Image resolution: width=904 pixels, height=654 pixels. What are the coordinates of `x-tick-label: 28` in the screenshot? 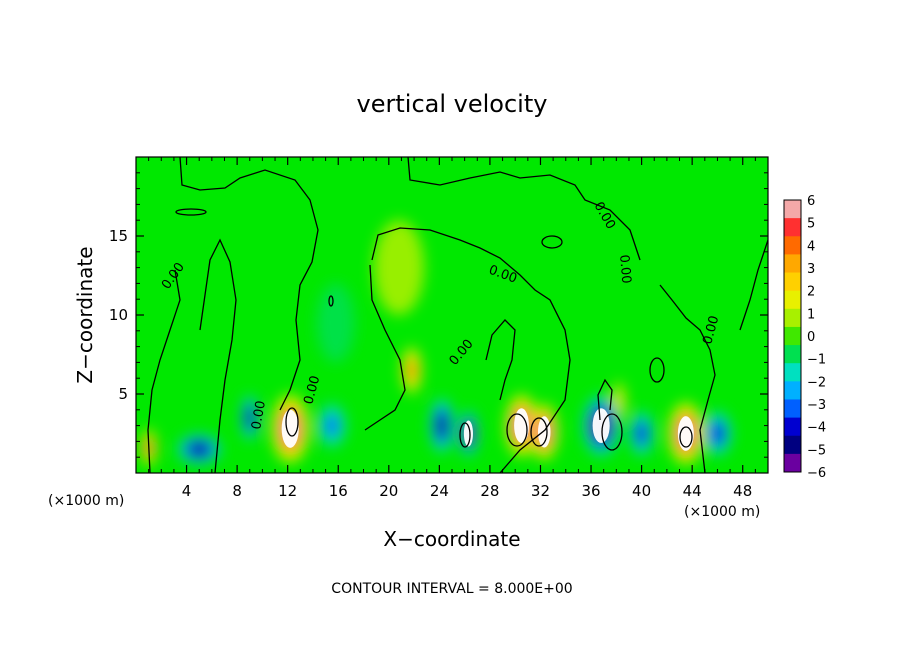 It's located at (489, 491).